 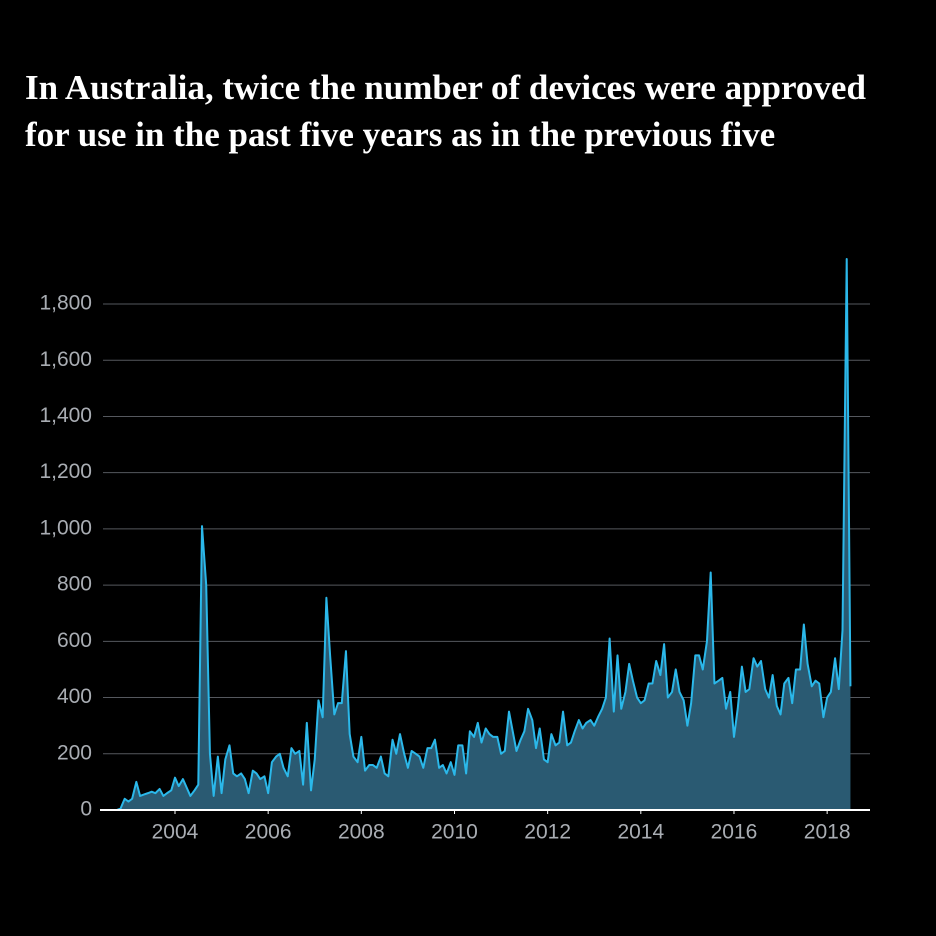 I want to click on x-tick-label: 2012, so click(x=547, y=832).